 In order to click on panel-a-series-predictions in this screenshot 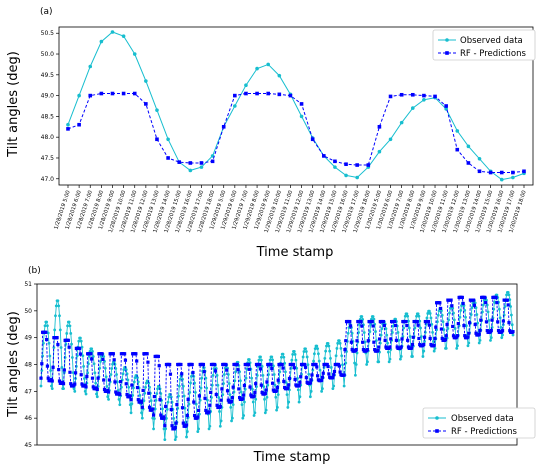, I will do `click(296, 133)`.